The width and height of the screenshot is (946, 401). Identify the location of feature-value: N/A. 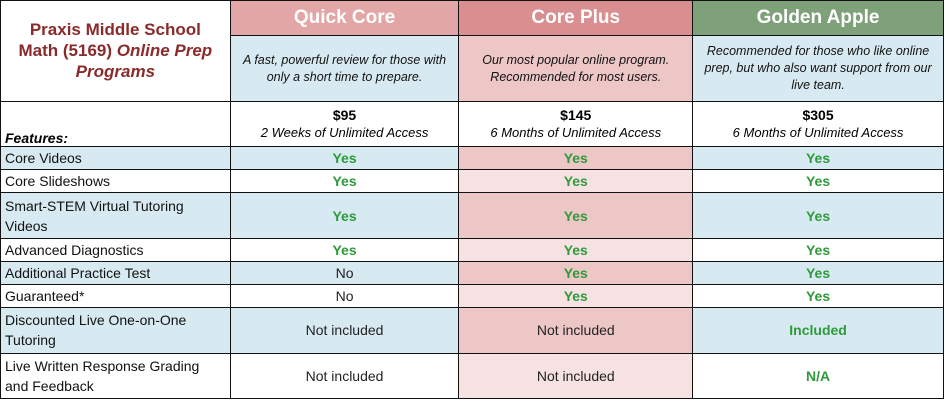
(818, 376).